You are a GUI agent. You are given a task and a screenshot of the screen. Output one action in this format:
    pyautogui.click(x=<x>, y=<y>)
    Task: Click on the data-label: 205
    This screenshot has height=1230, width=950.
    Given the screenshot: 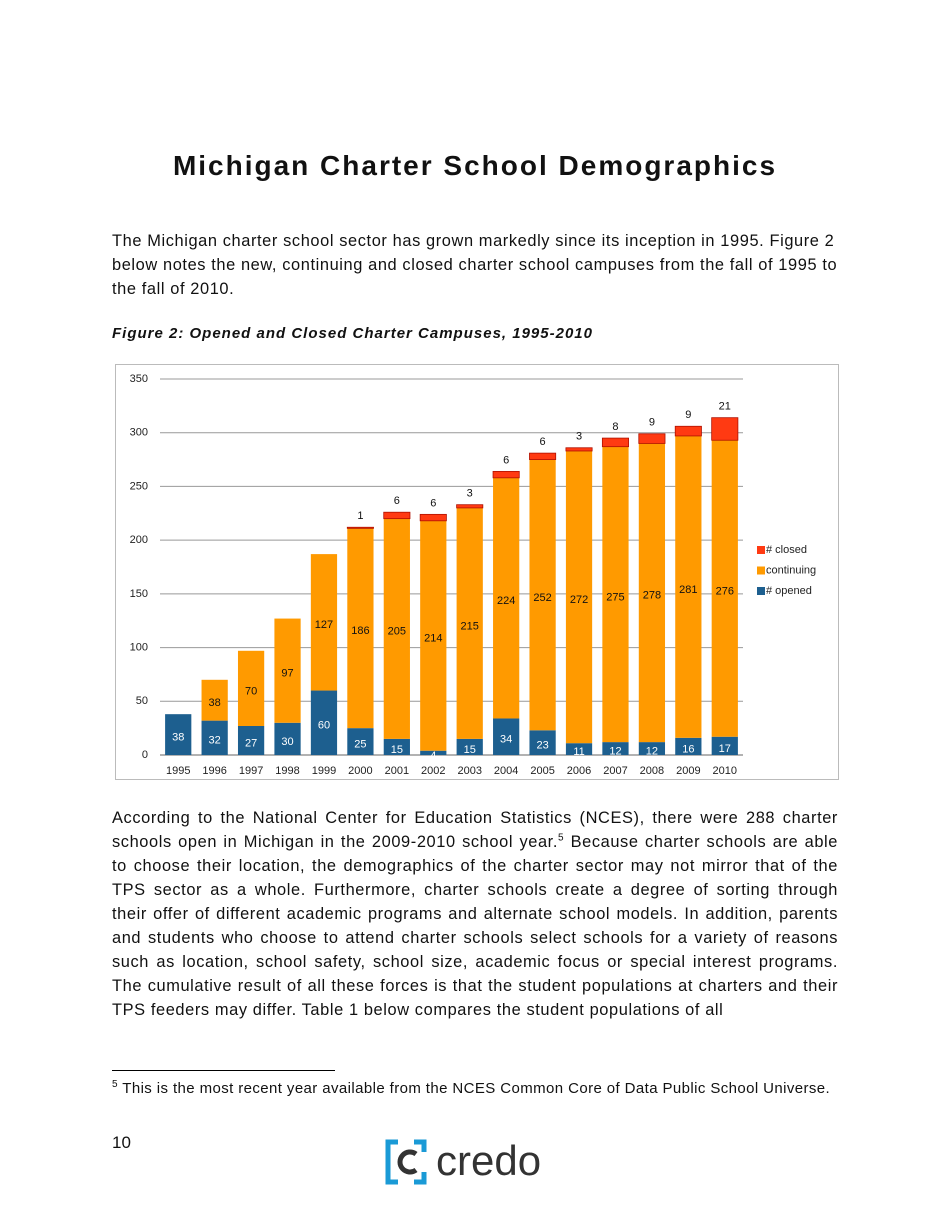 What is the action you would take?
    pyautogui.click(x=397, y=632)
    